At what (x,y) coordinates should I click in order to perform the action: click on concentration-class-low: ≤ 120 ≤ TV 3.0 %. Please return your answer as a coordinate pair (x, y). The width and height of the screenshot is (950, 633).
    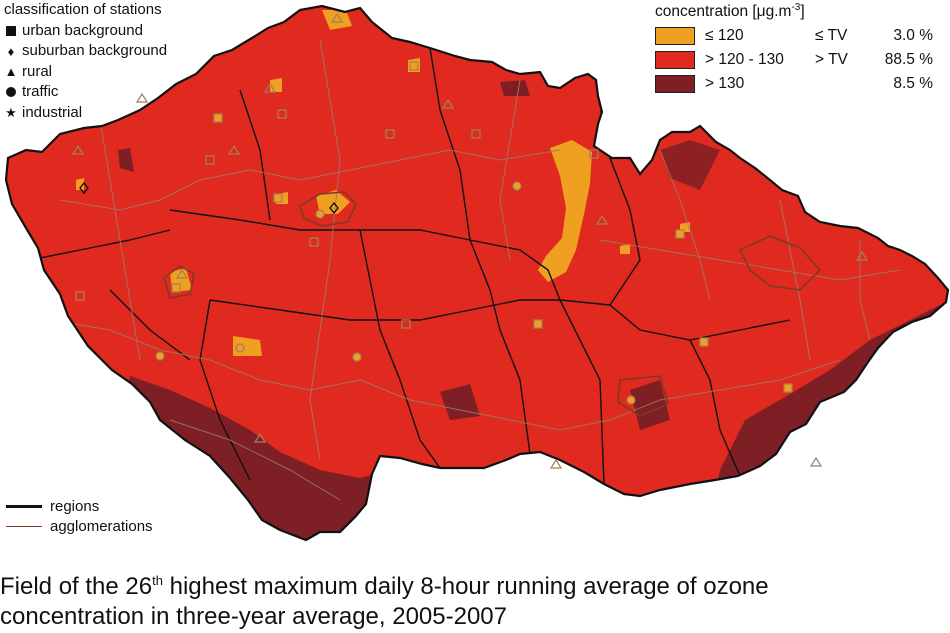
    Looking at the image, I should click on (794, 36).